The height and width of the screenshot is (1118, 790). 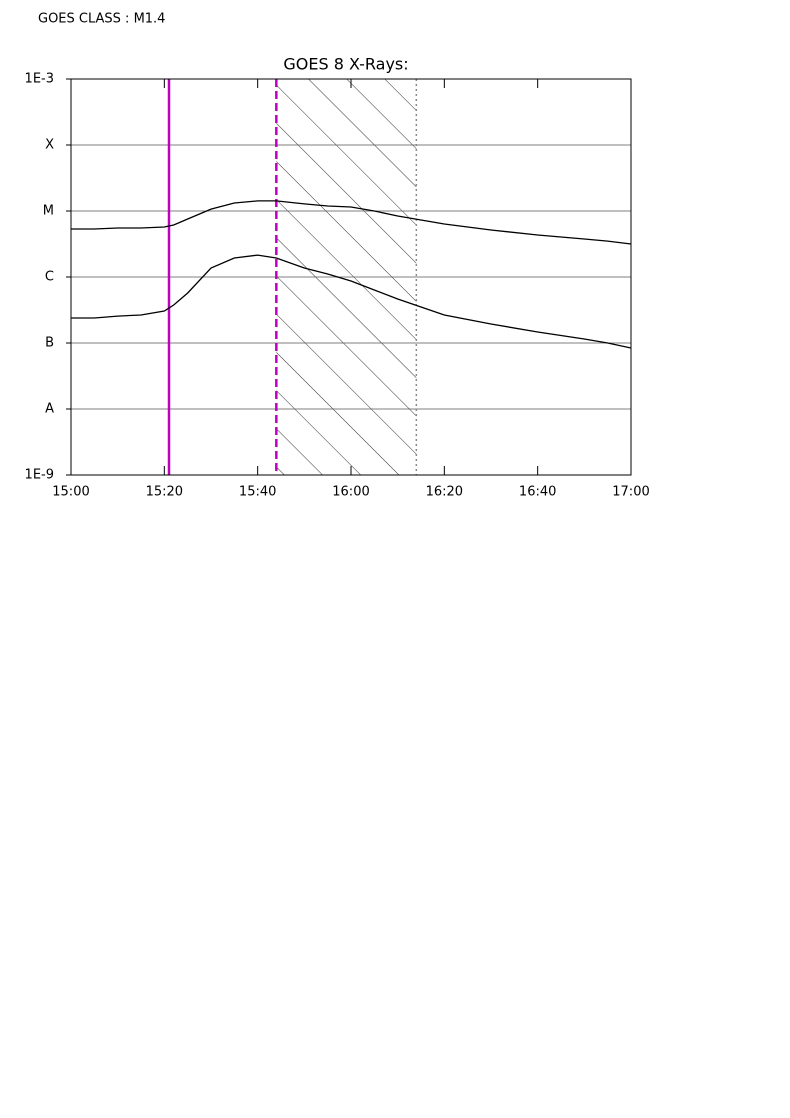 What do you see at coordinates (48, 211) in the screenshot?
I see `y-tick-label: M` at bounding box center [48, 211].